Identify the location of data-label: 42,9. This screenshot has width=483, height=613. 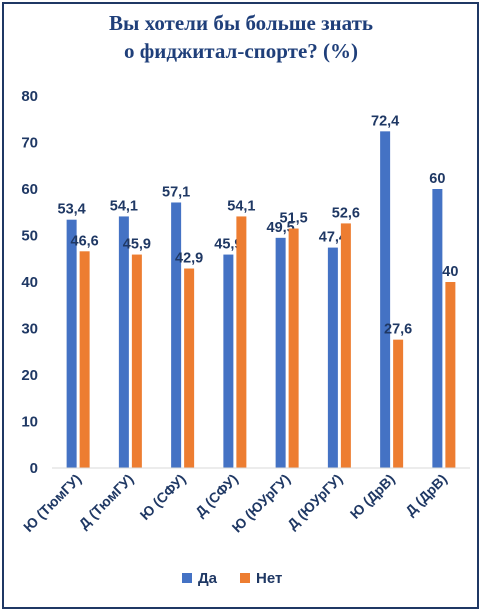
(189, 259).